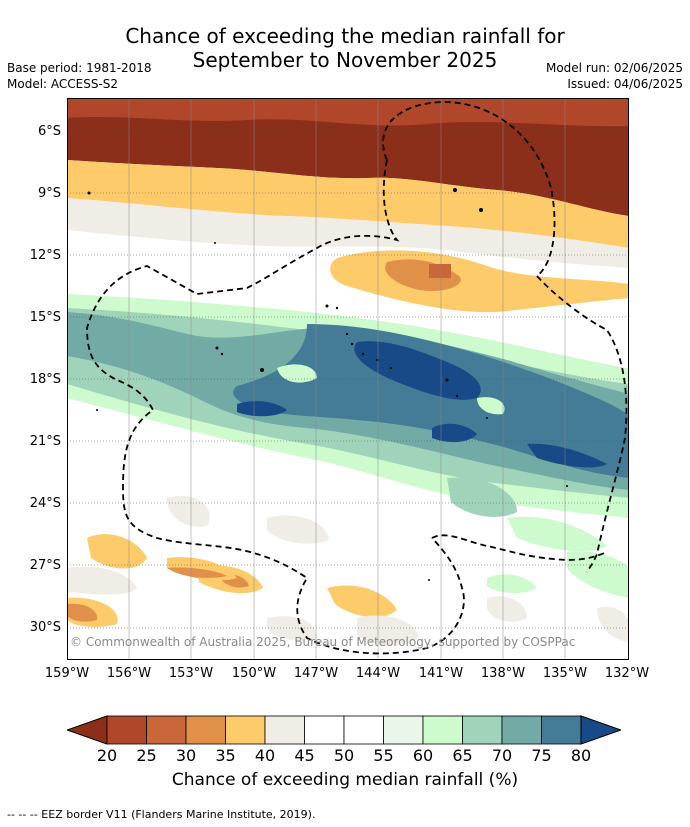 The image size is (690, 827). Describe the element at coordinates (265, 755) in the screenshot. I see `colorbar-tick-label: 40` at that location.